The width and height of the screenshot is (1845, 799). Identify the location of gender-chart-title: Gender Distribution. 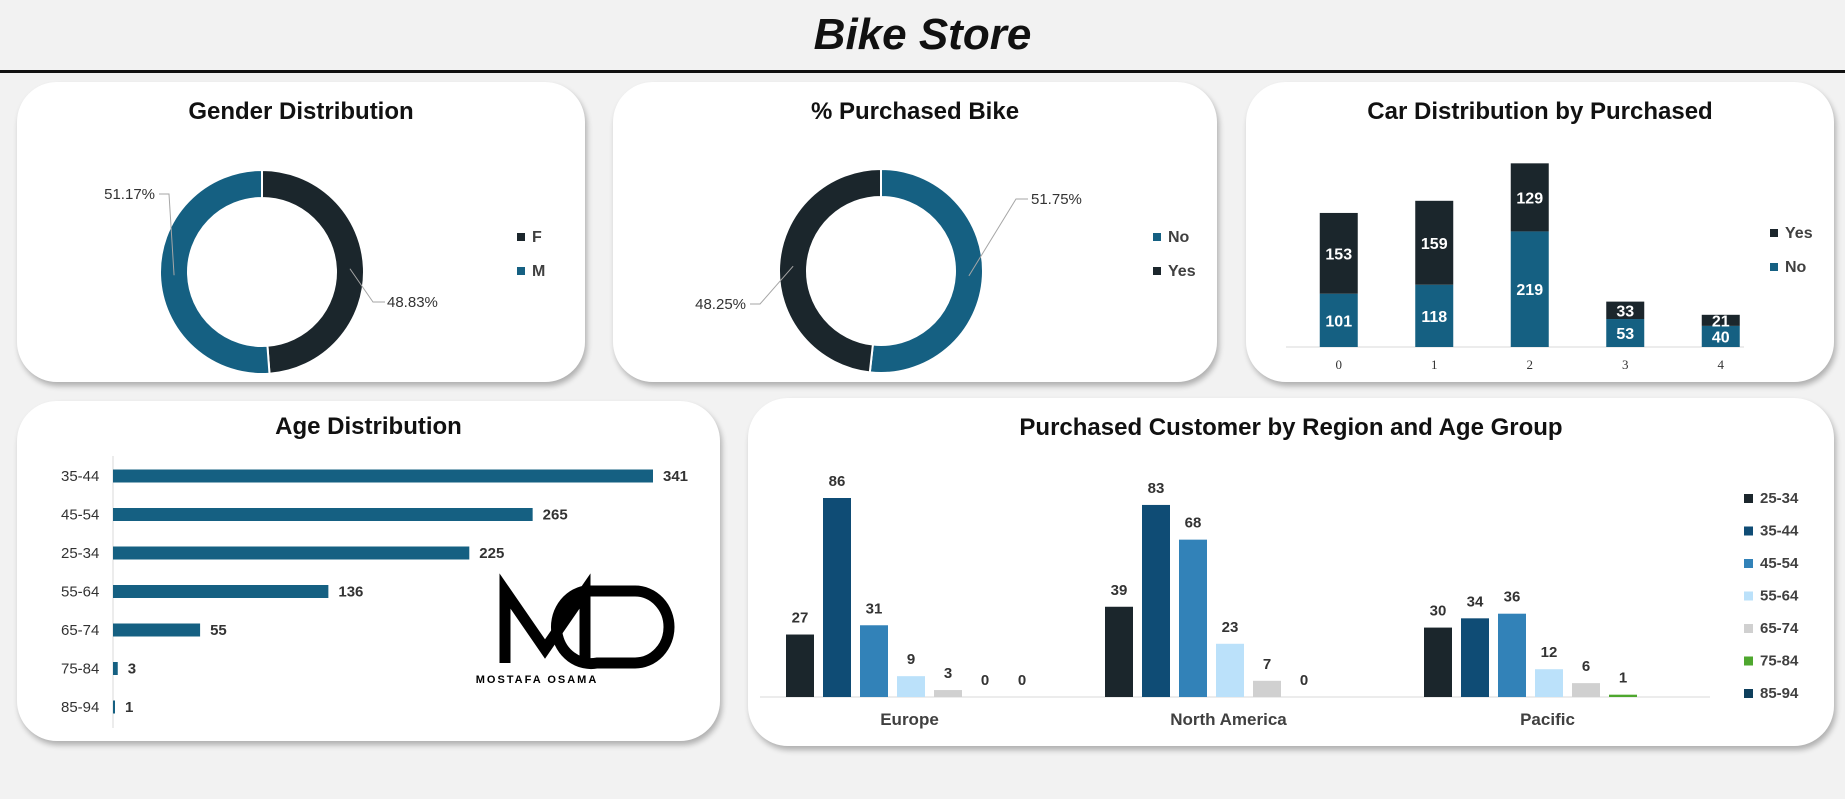
(301, 111).